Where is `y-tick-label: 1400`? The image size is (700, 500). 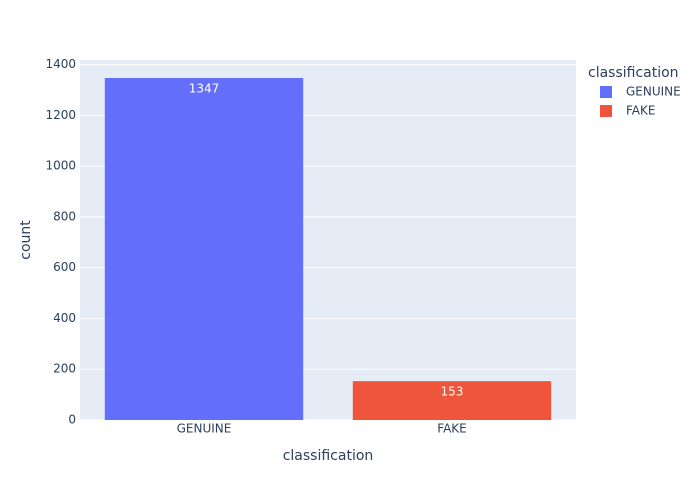 y-tick-label: 1400 is located at coordinates (60, 64).